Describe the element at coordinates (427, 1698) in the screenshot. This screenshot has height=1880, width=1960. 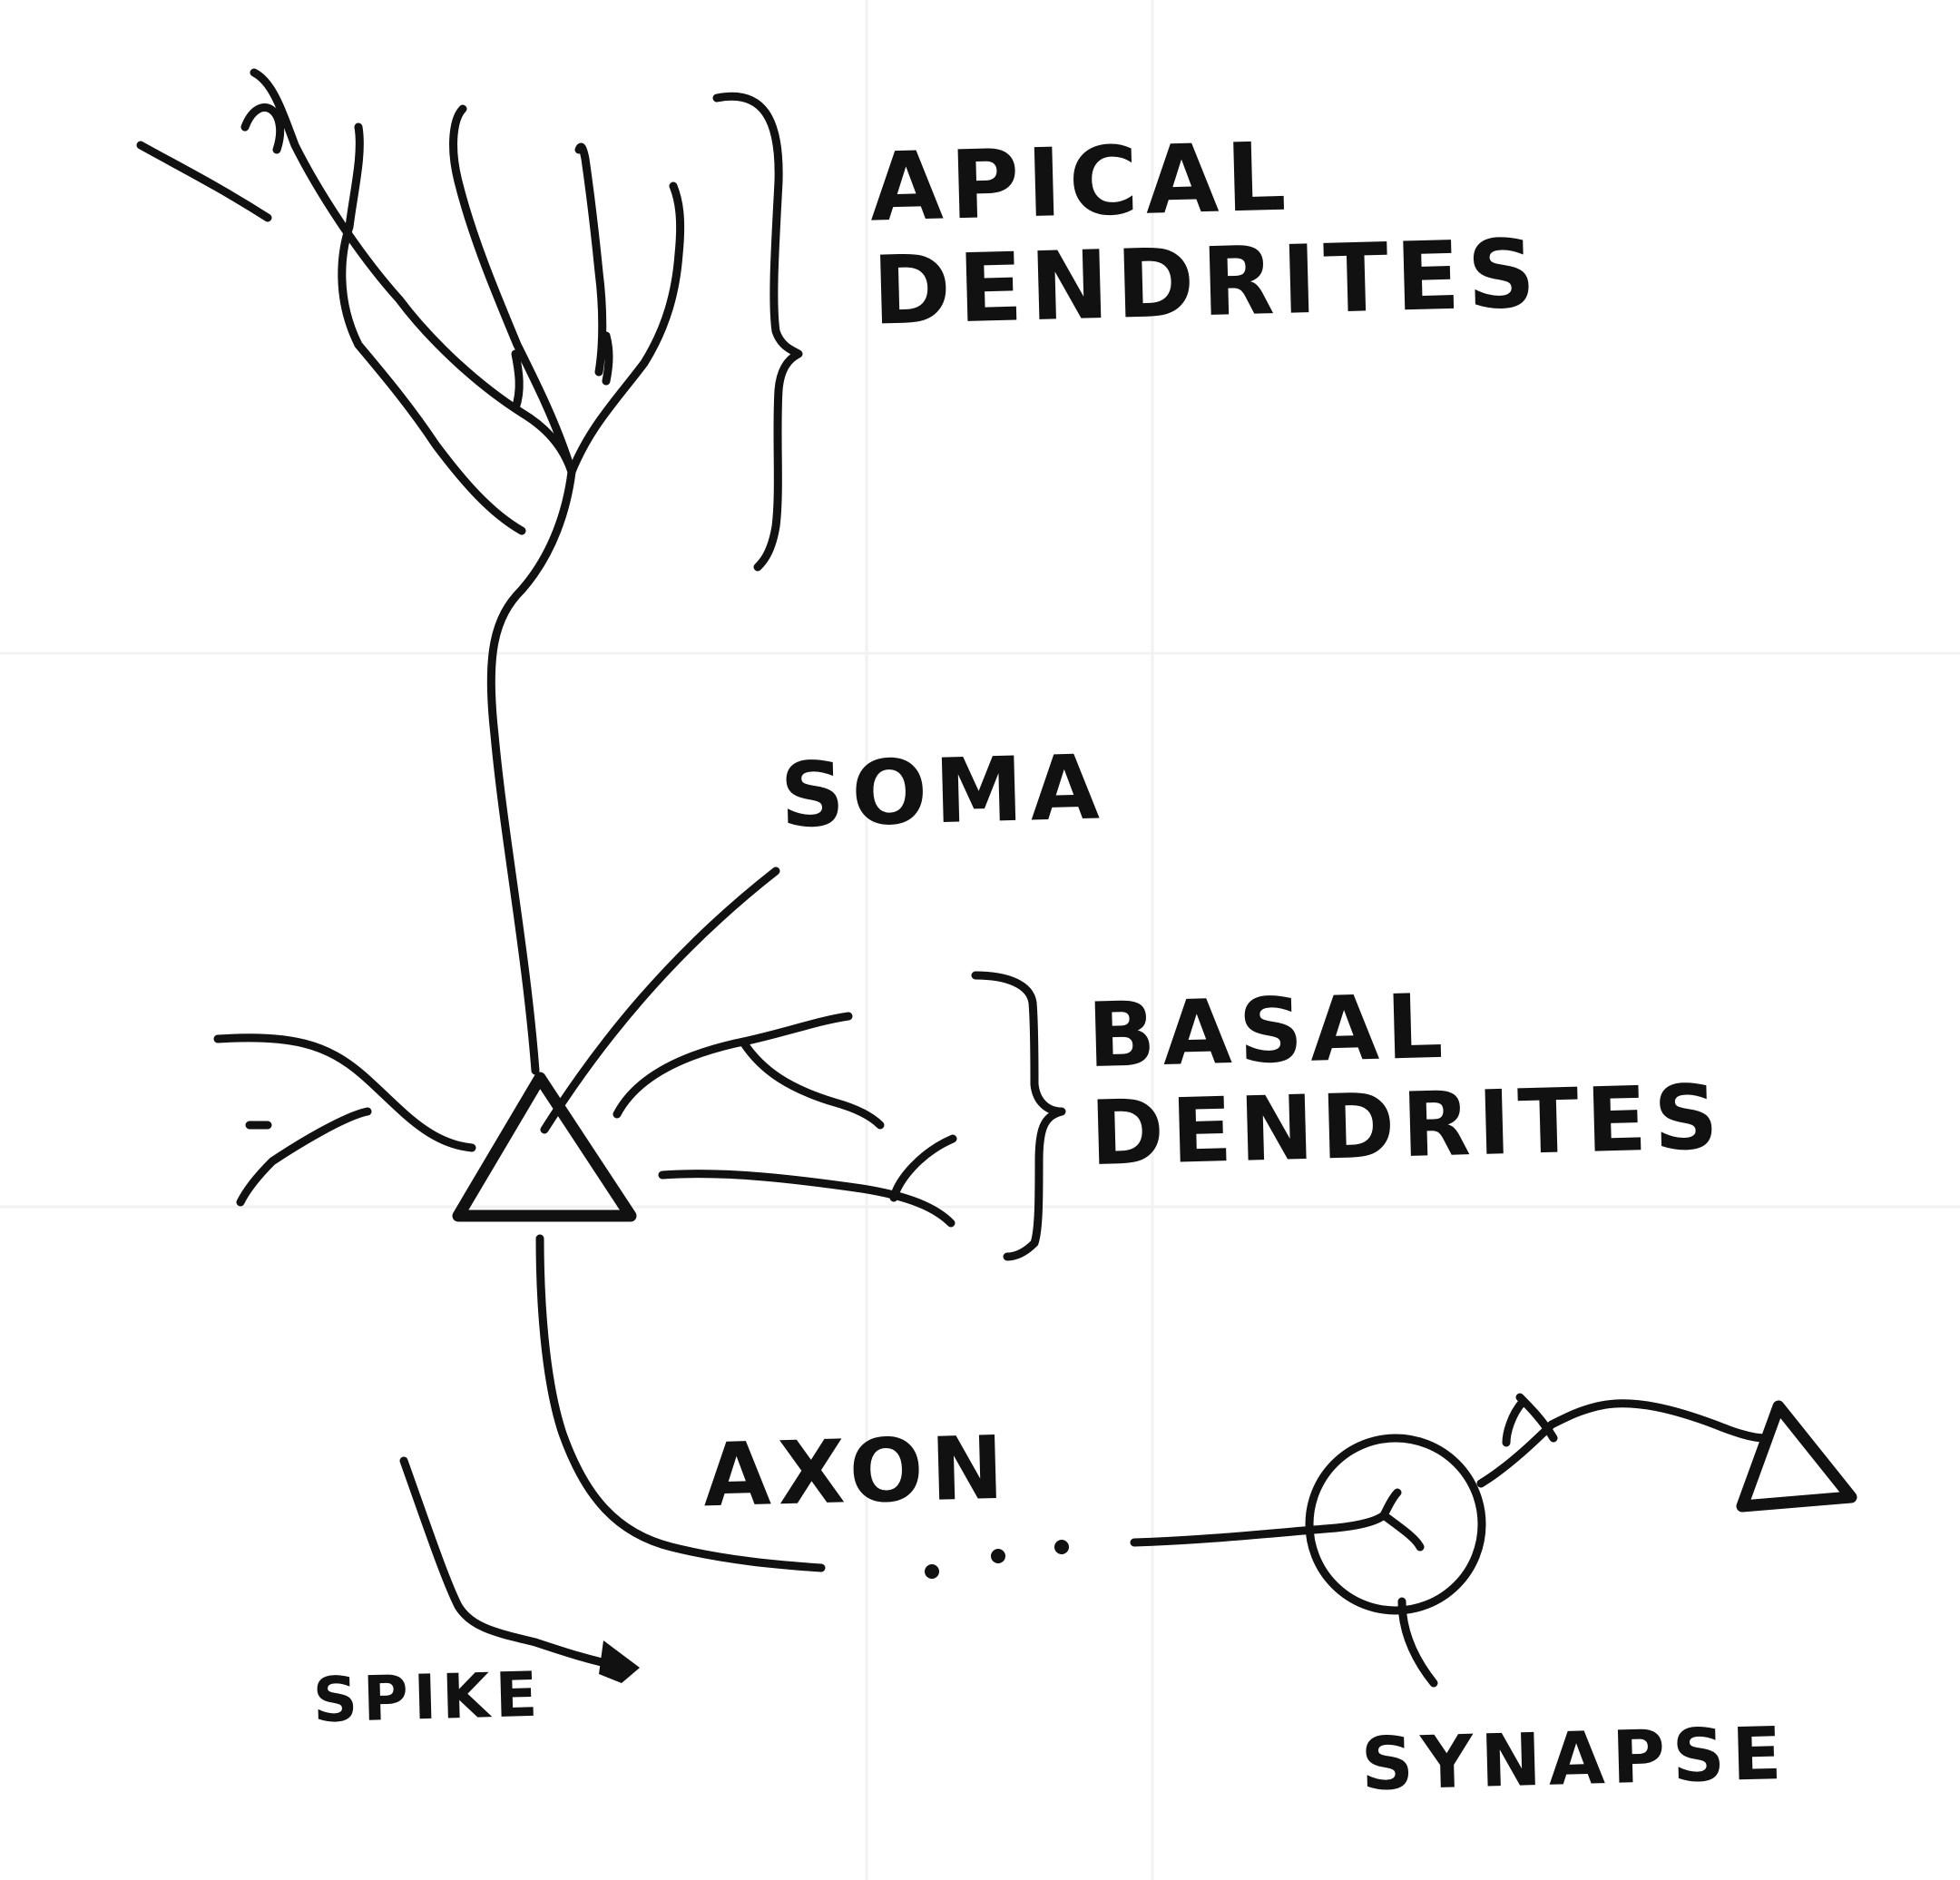
I see `spike-label: SPIKE` at that location.